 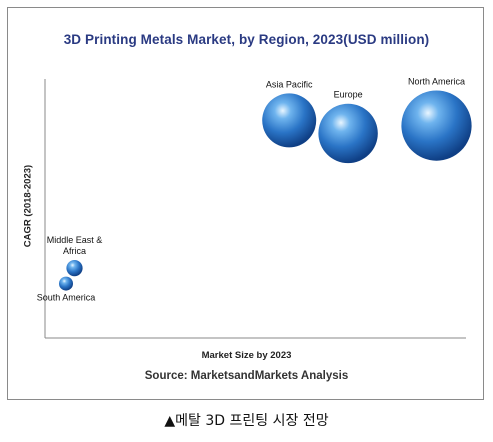 What do you see at coordinates (28, 206) in the screenshot?
I see `y-axis-label: CAGR (2018-2023)` at bounding box center [28, 206].